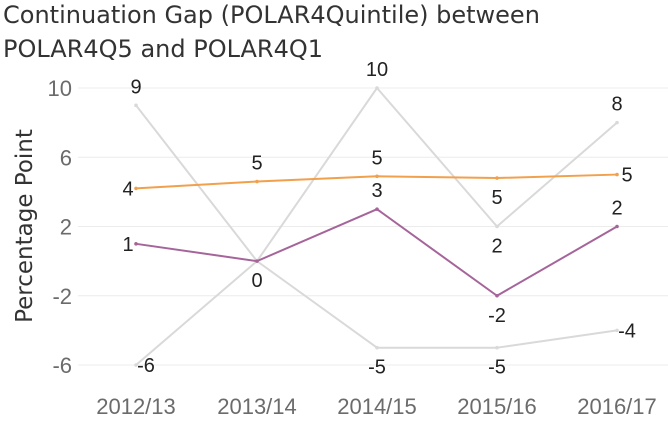 The width and height of the screenshot is (668, 424). I want to click on data-label: 3, so click(376, 191).